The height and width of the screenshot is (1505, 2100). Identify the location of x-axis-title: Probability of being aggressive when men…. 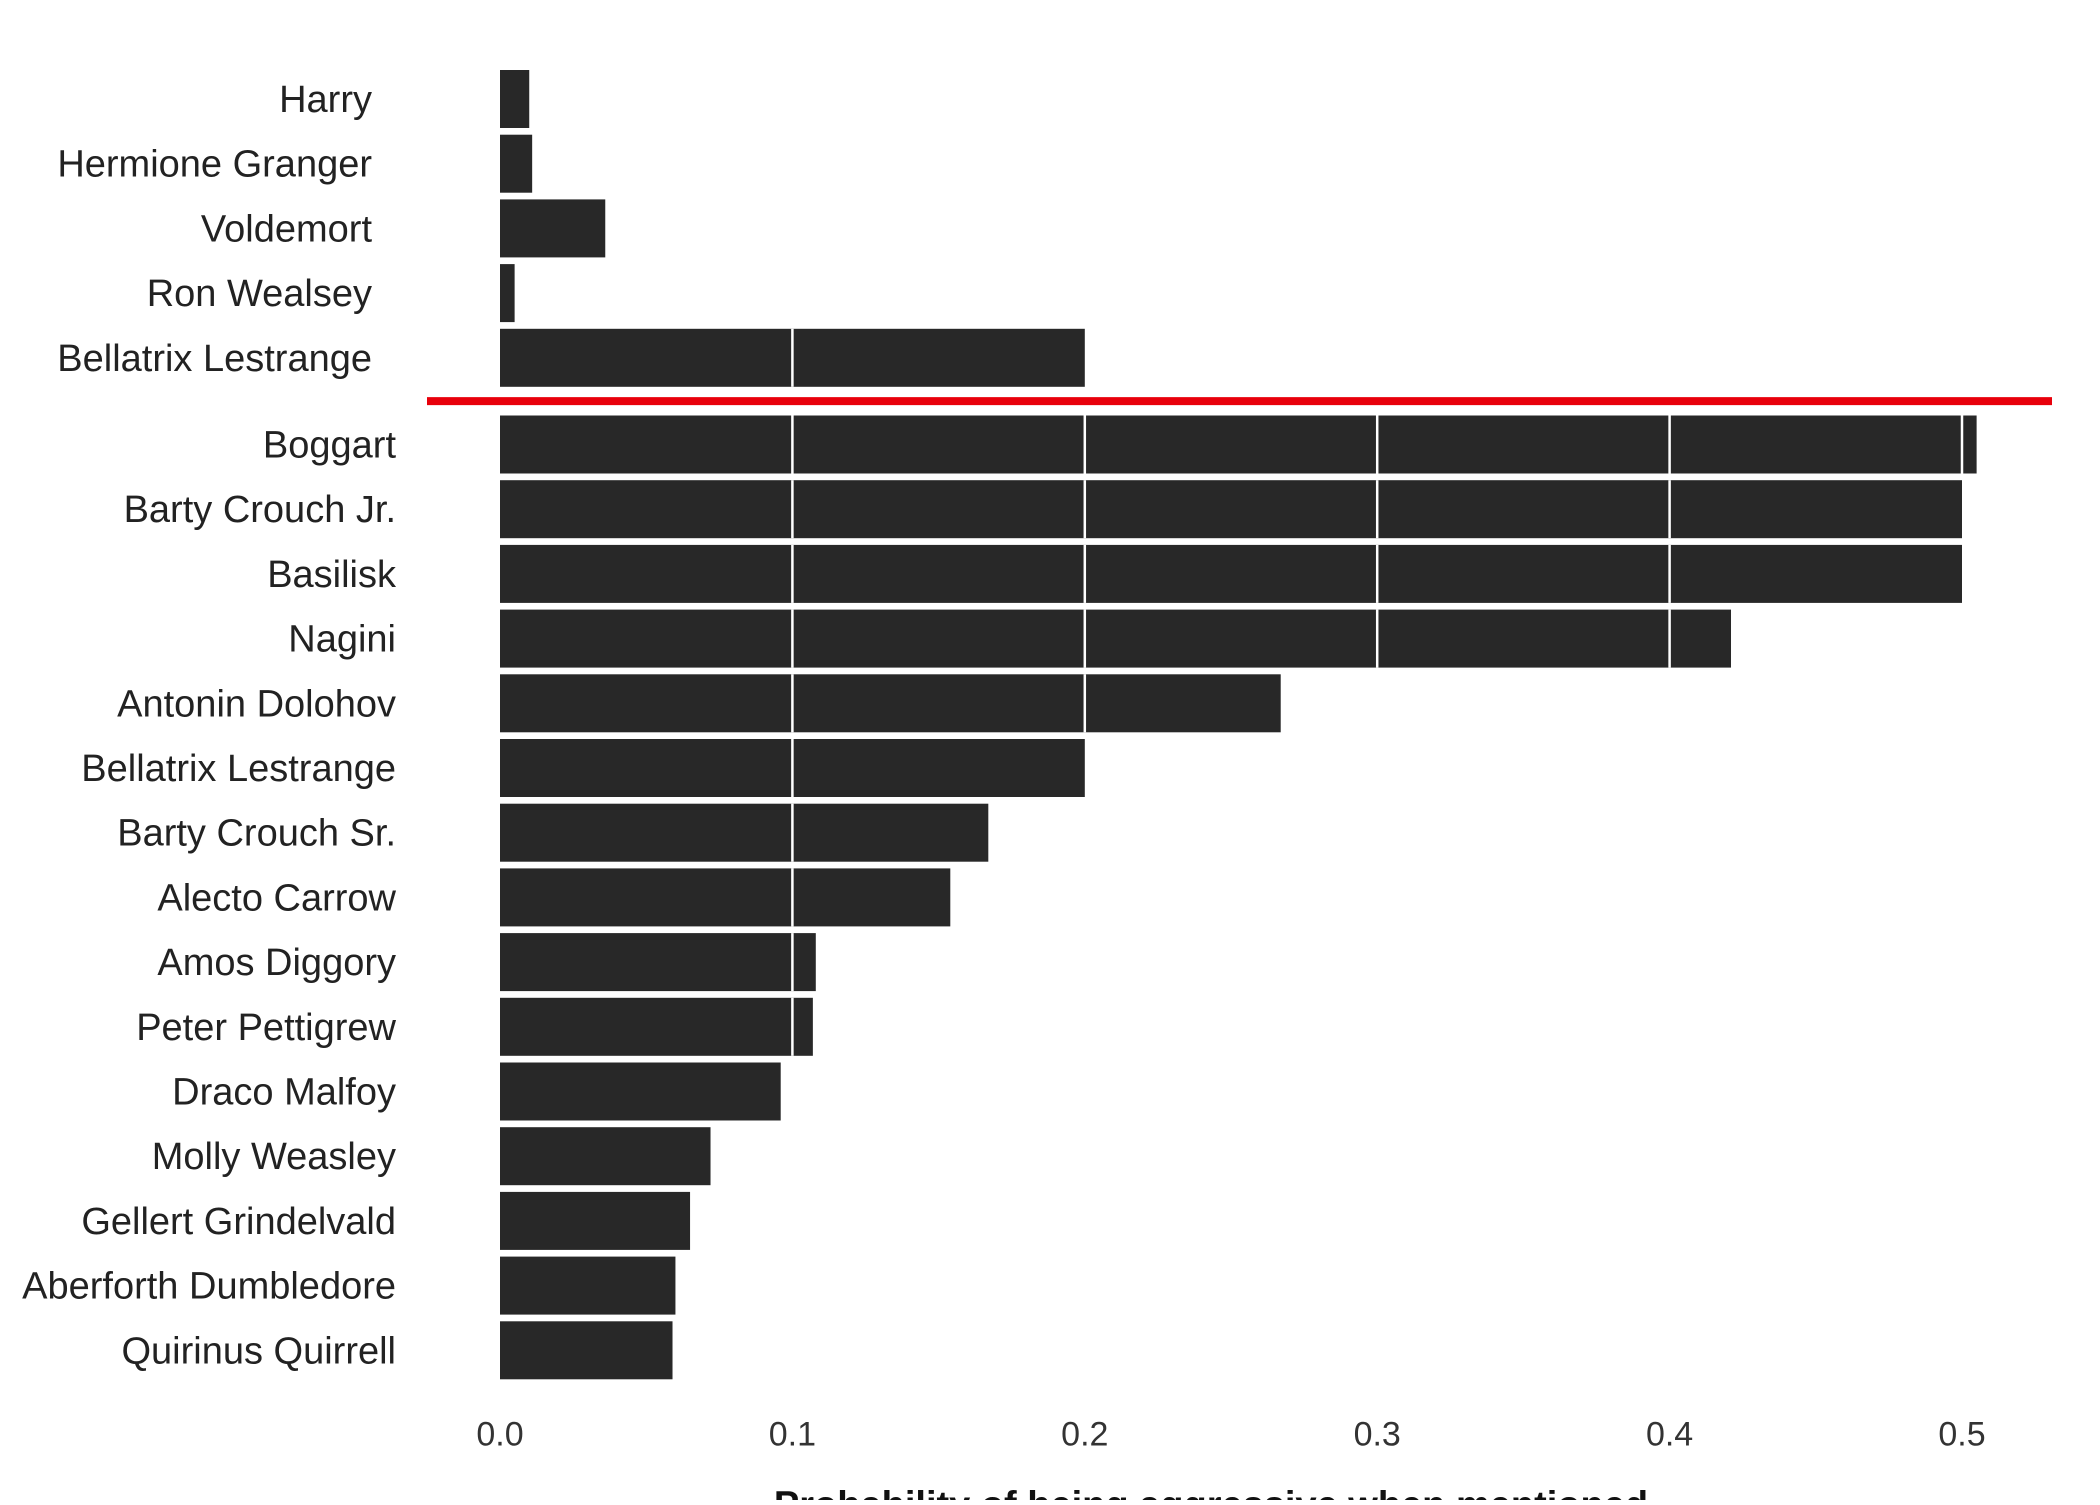
(1211, 1492).